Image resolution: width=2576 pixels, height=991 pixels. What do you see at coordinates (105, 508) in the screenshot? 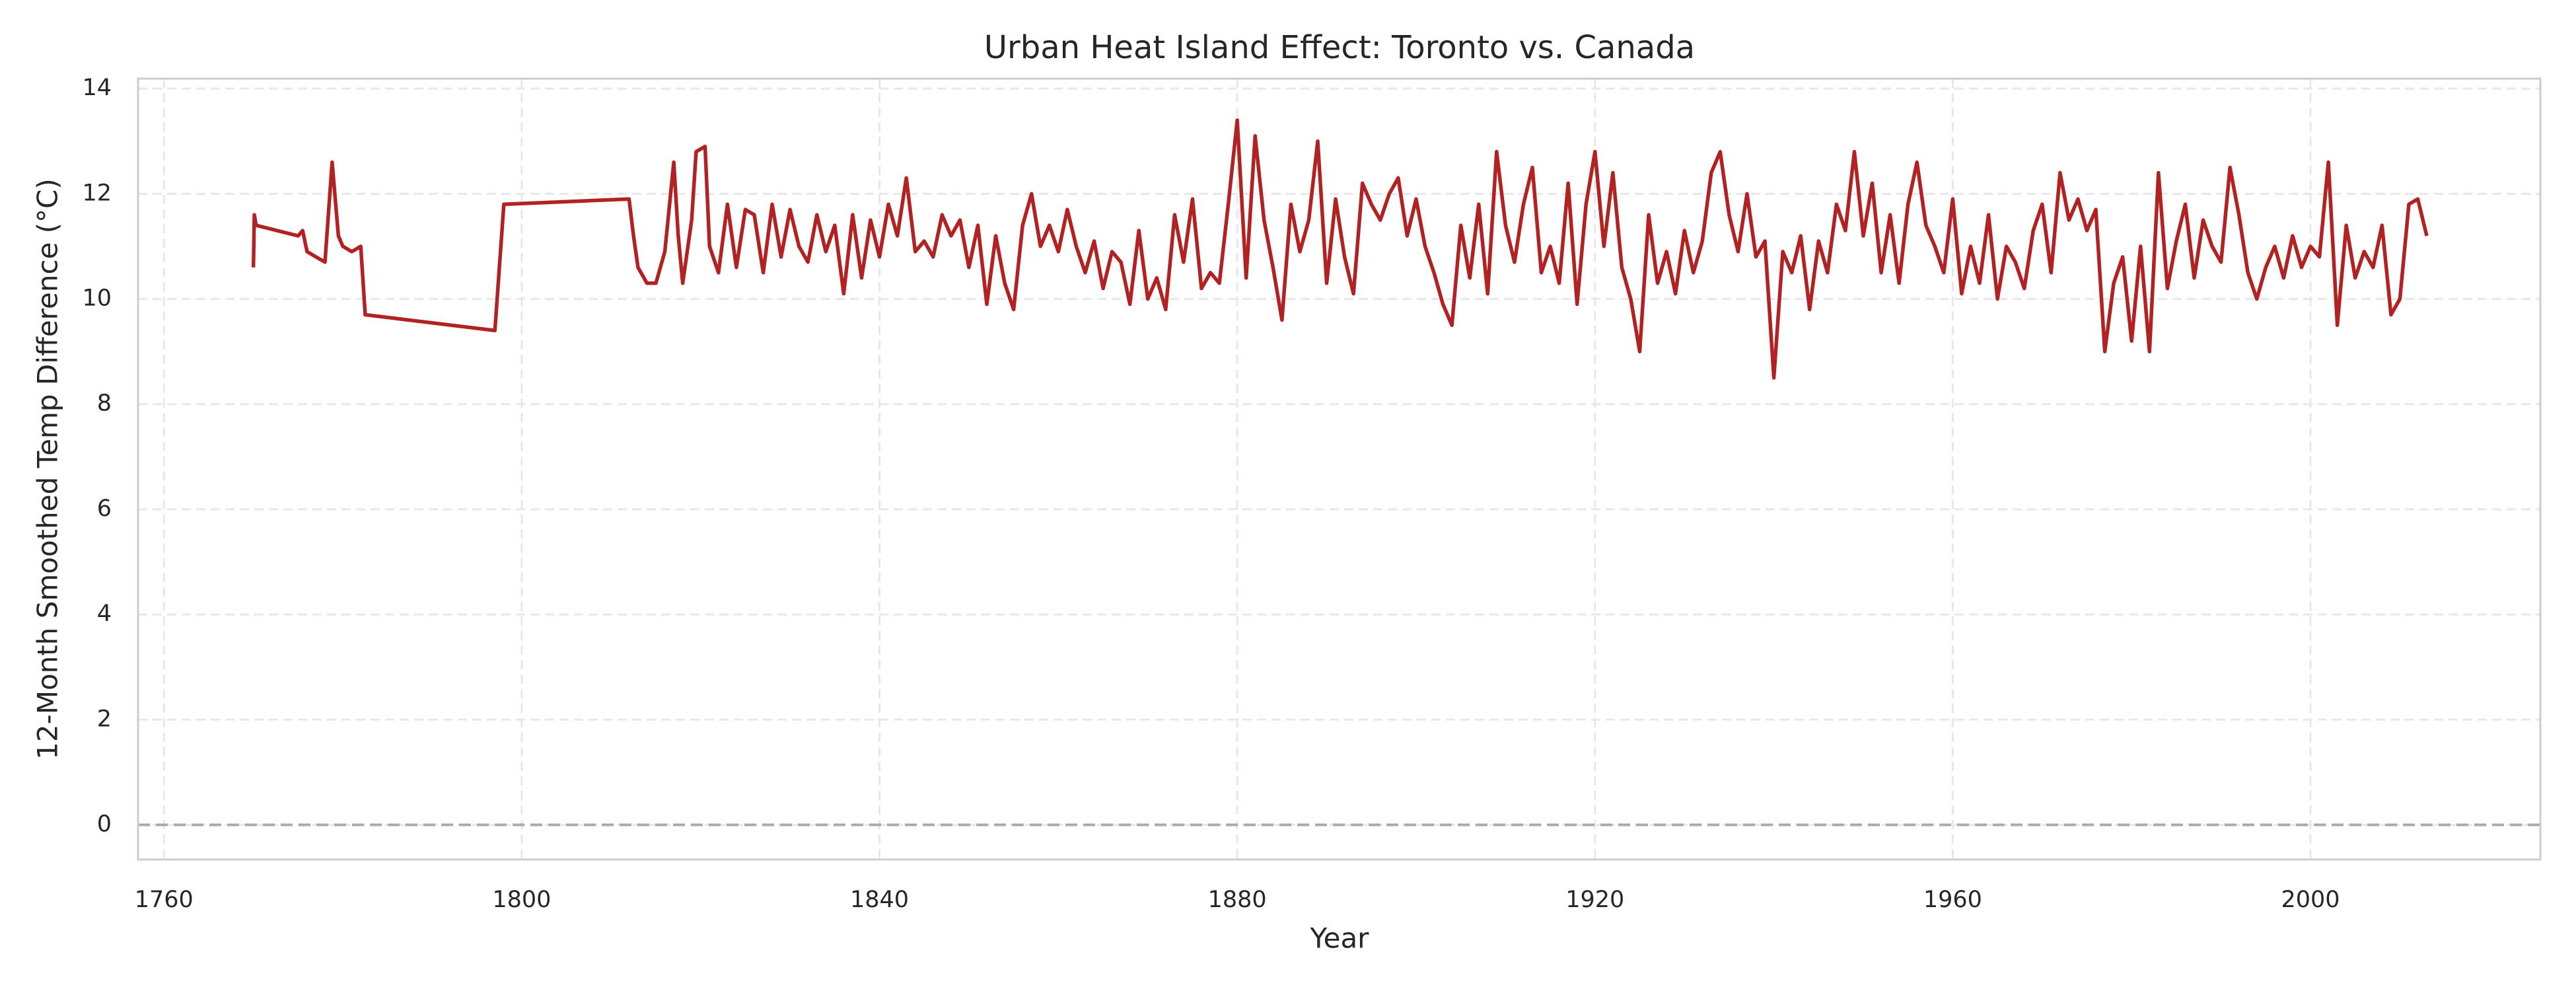
I see `y-tick-label: 6` at bounding box center [105, 508].